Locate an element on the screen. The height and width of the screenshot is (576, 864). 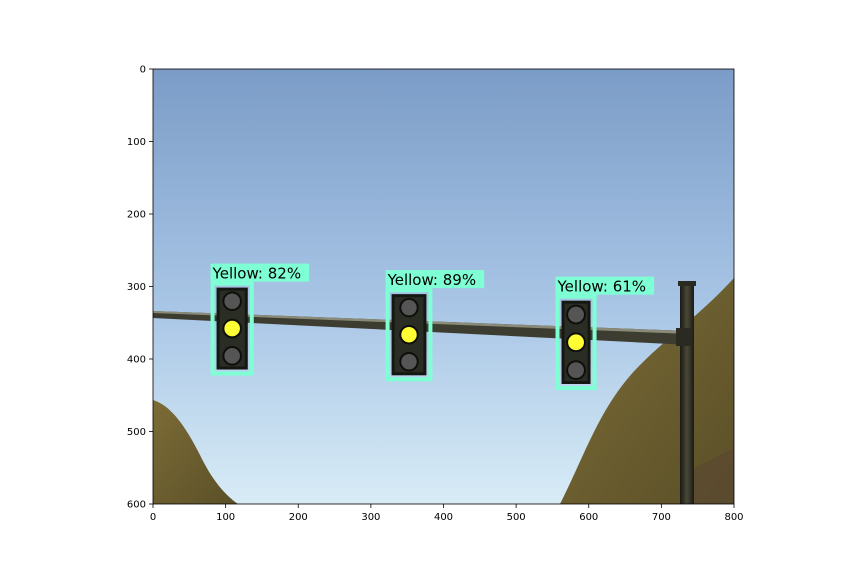
y-tick-label: 100 is located at coordinates (136, 142).